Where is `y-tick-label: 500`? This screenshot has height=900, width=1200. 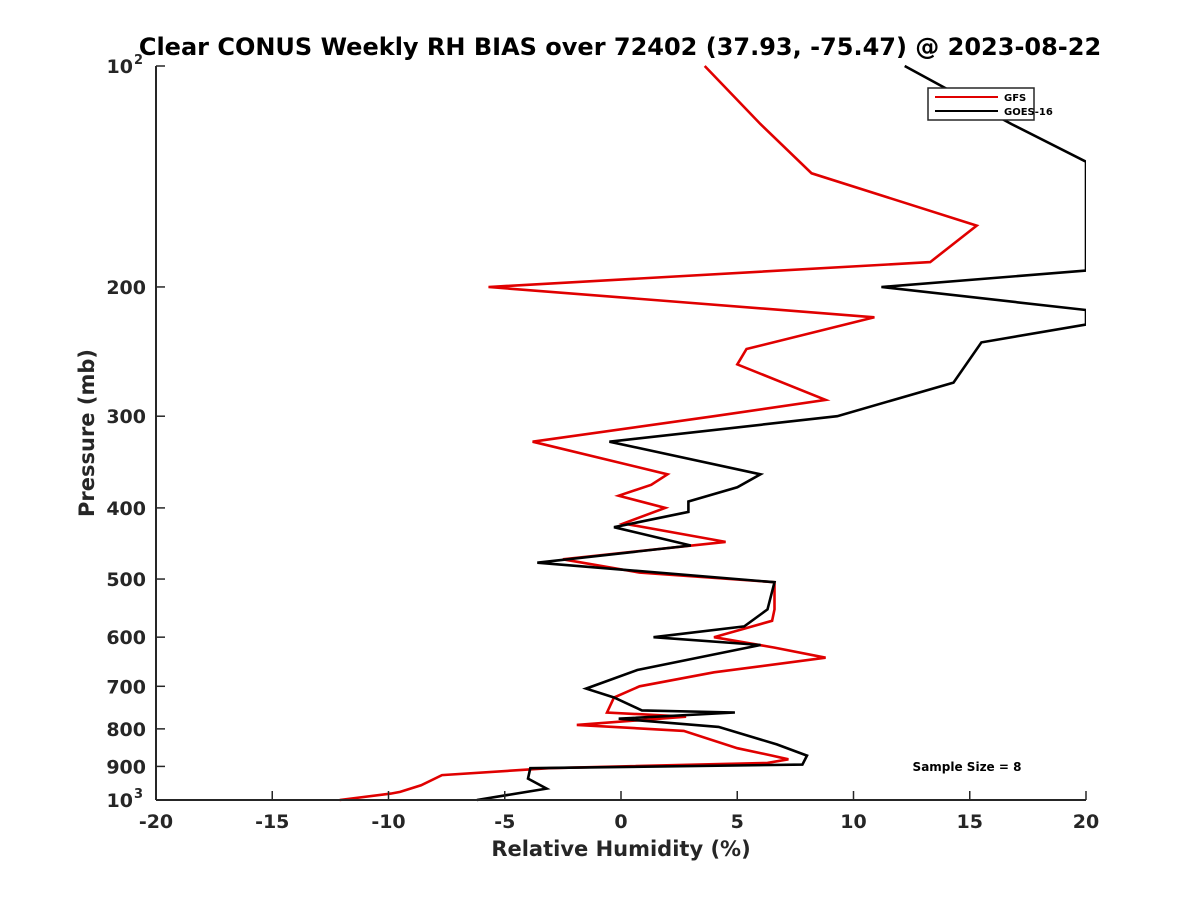
y-tick-label: 500 is located at coordinates (126, 580).